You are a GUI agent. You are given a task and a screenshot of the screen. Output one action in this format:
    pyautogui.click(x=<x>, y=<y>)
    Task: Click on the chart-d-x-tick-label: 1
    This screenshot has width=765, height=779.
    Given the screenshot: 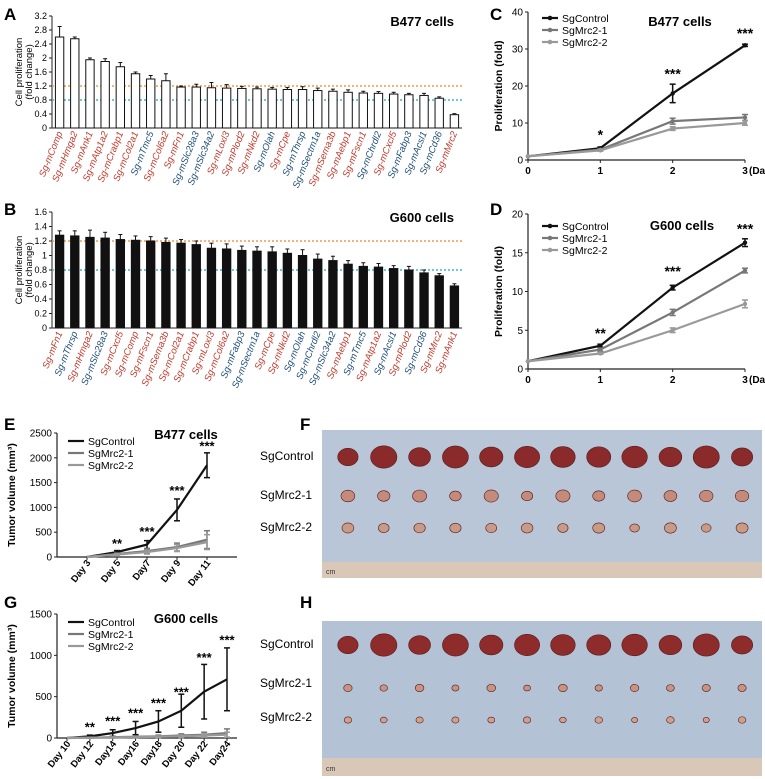 What is the action you would take?
    pyautogui.click(x=601, y=380)
    